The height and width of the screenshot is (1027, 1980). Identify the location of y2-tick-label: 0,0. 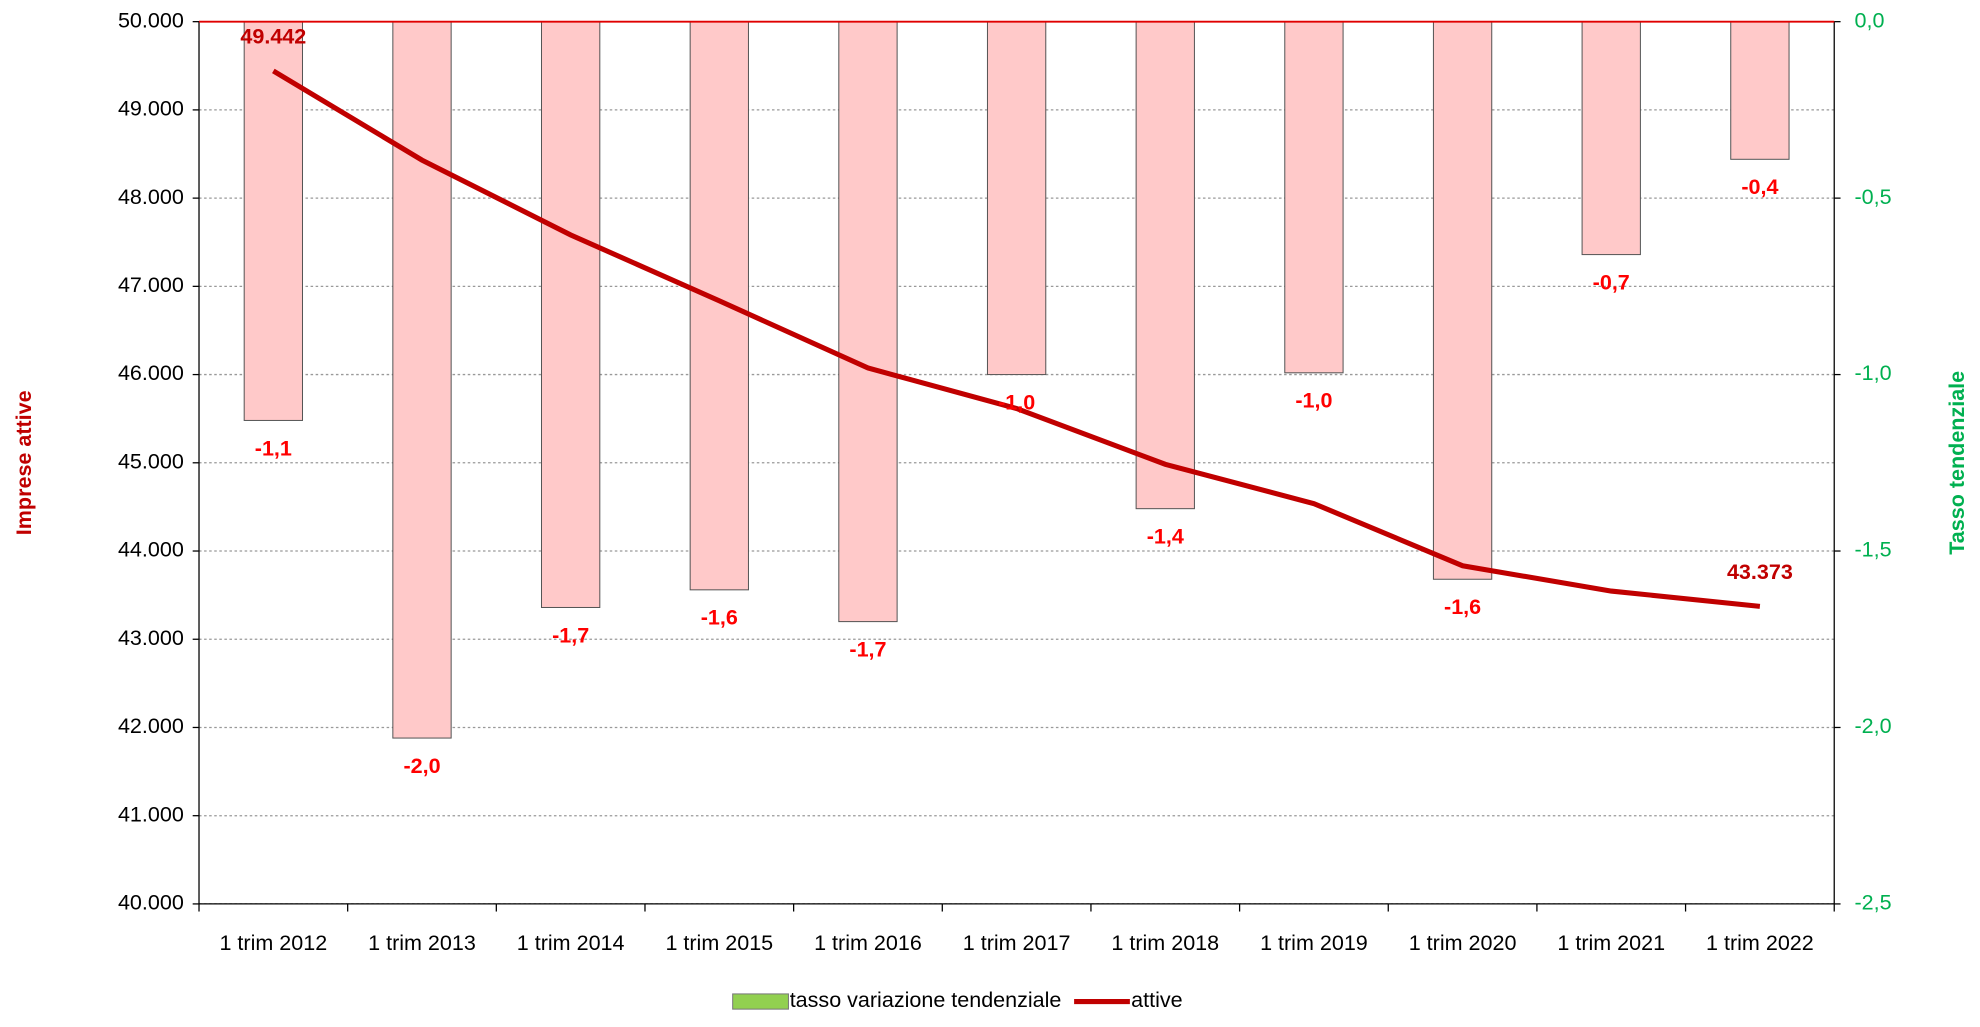
(1870, 20).